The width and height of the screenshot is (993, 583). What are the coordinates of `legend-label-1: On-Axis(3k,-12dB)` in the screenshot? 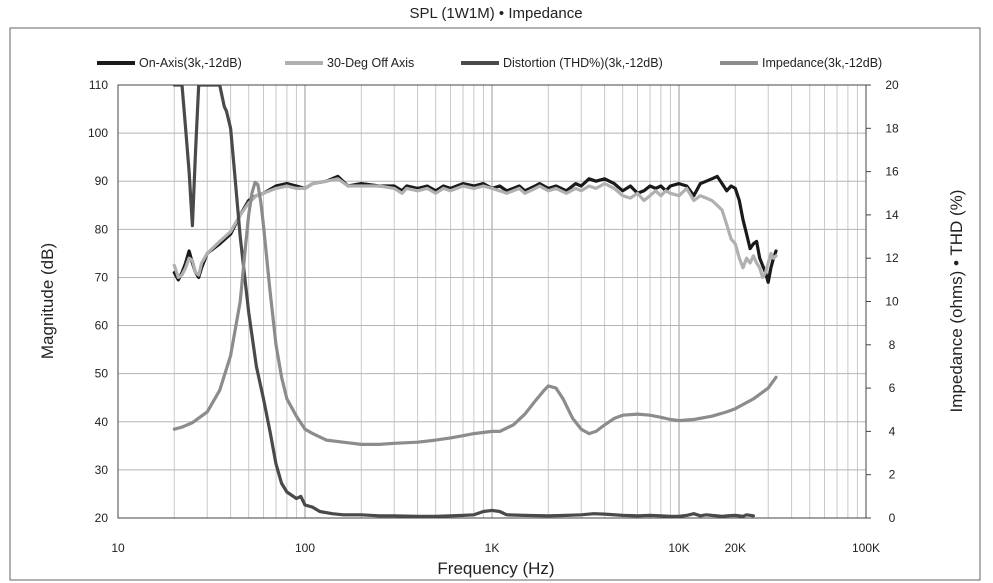 It's located at (190, 63).